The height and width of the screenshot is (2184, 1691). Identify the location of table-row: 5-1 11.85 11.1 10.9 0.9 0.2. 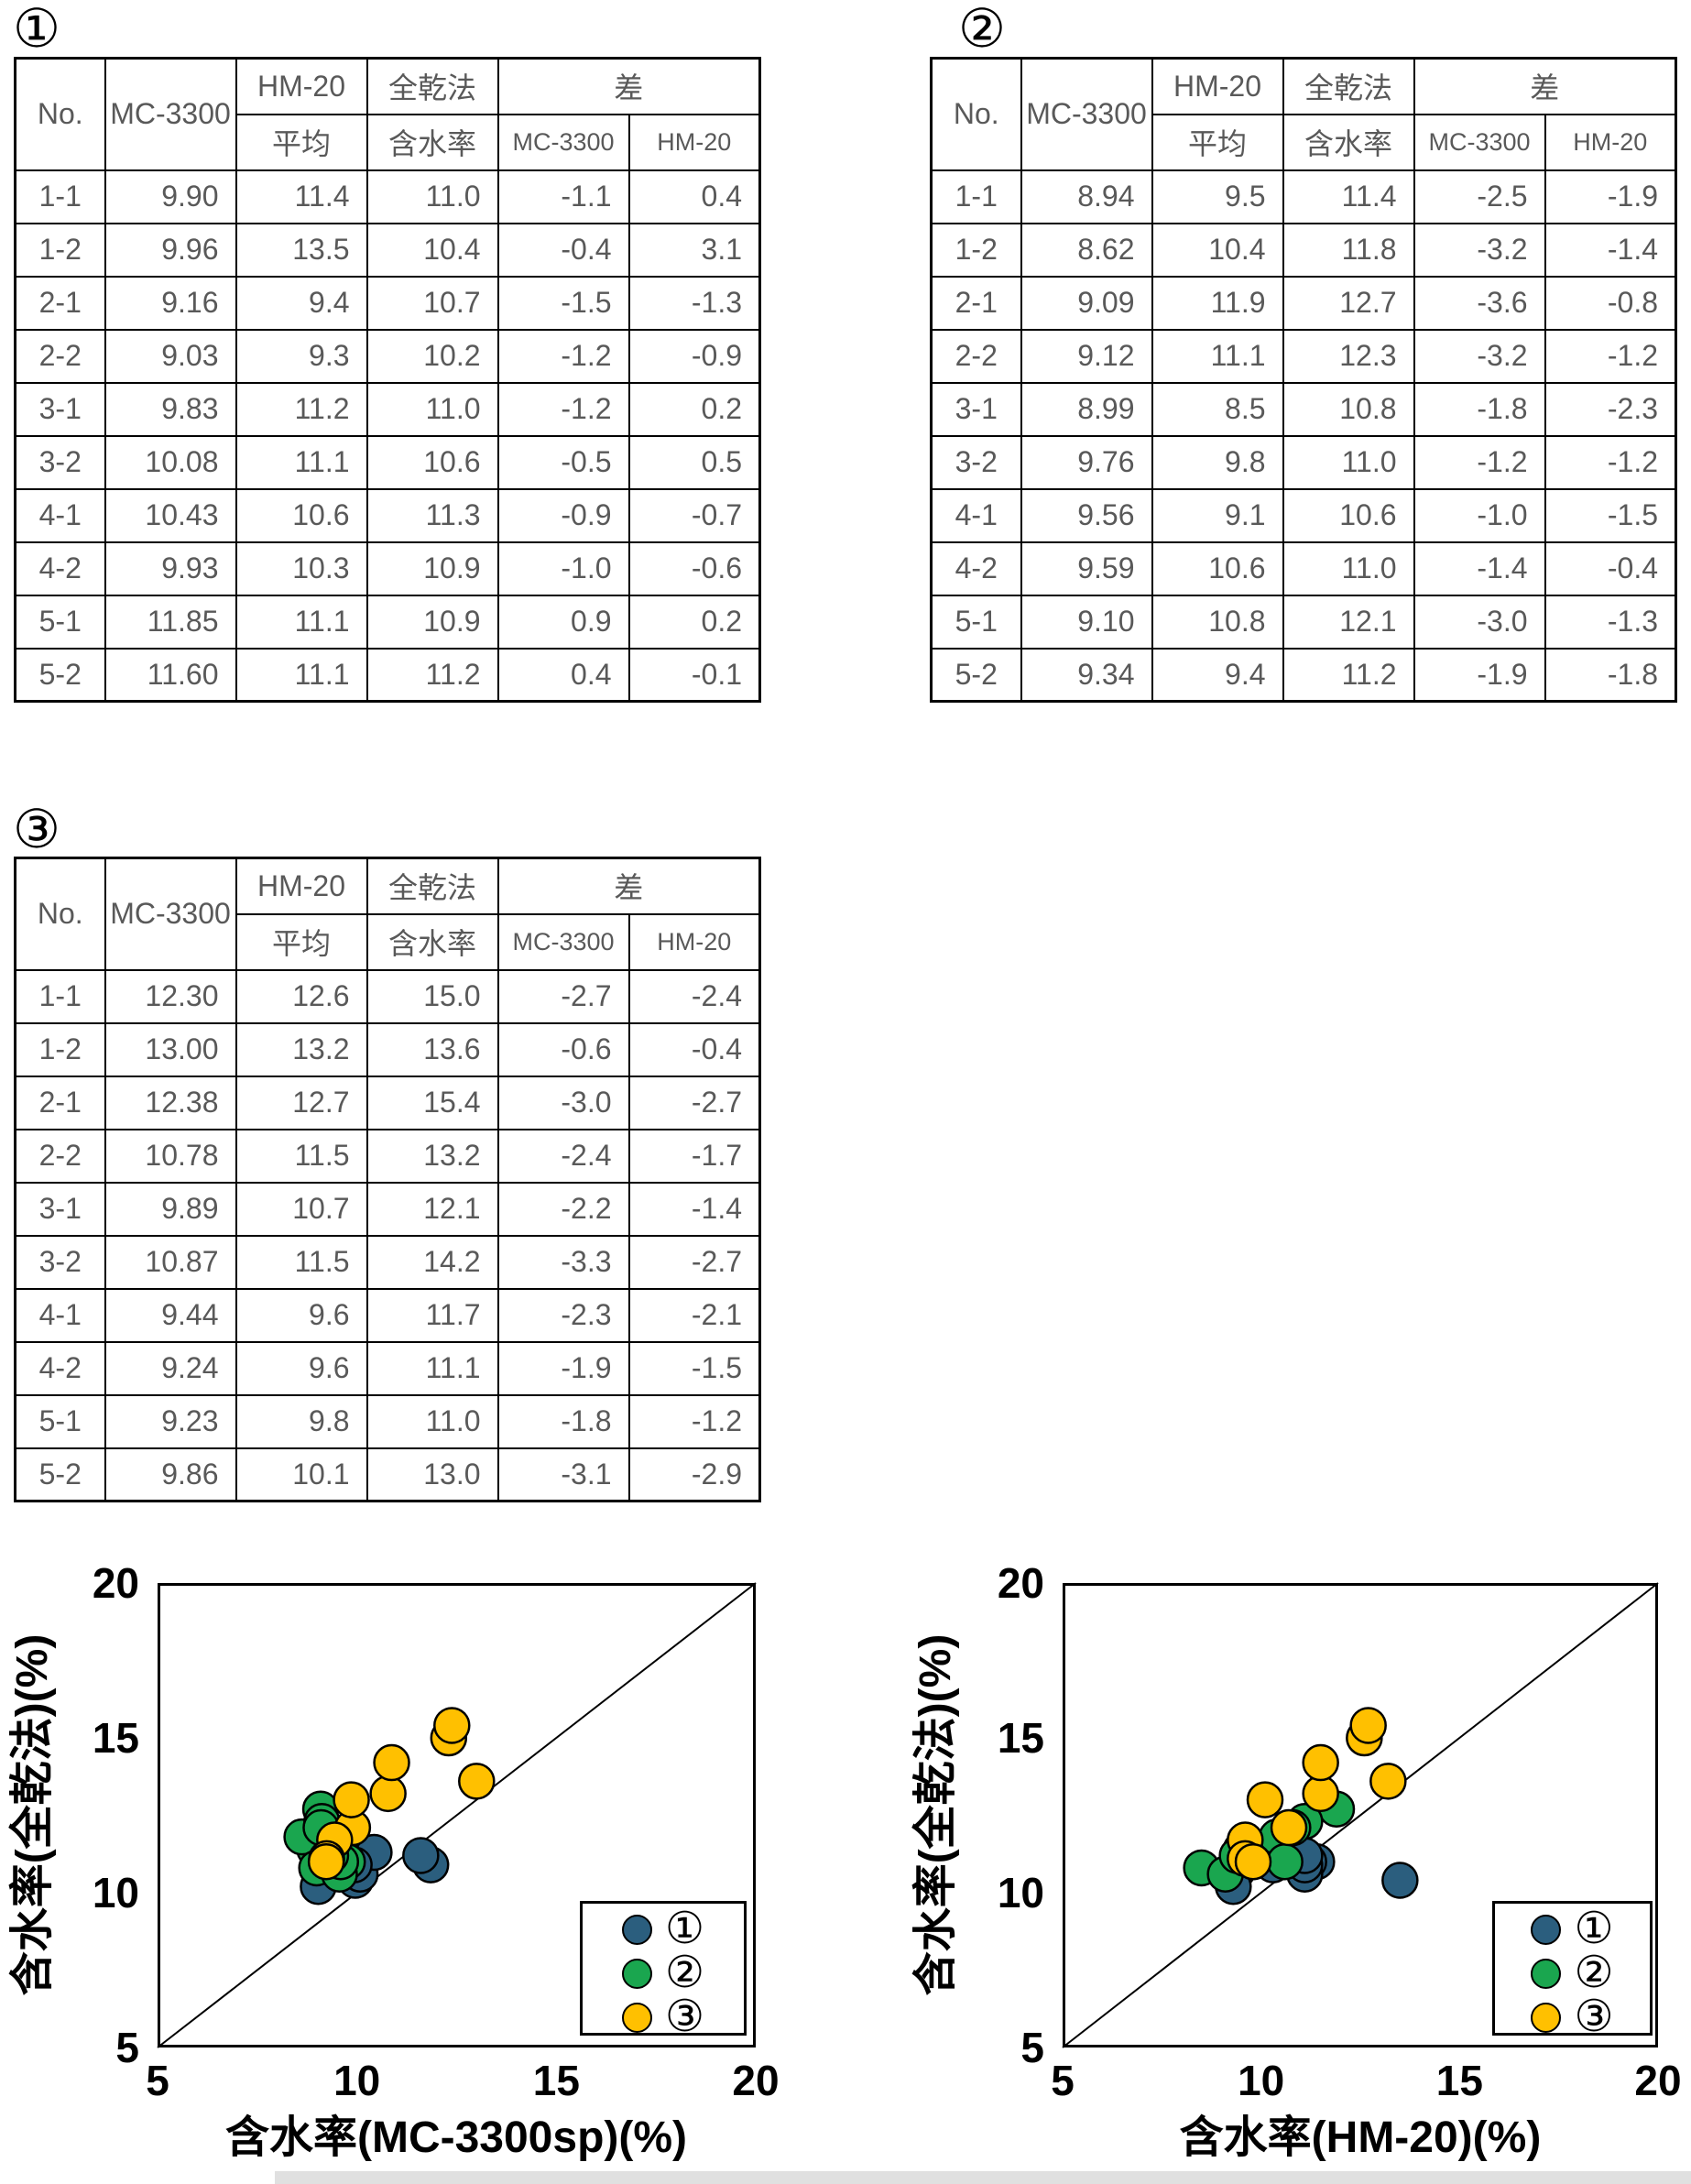
(387, 622).